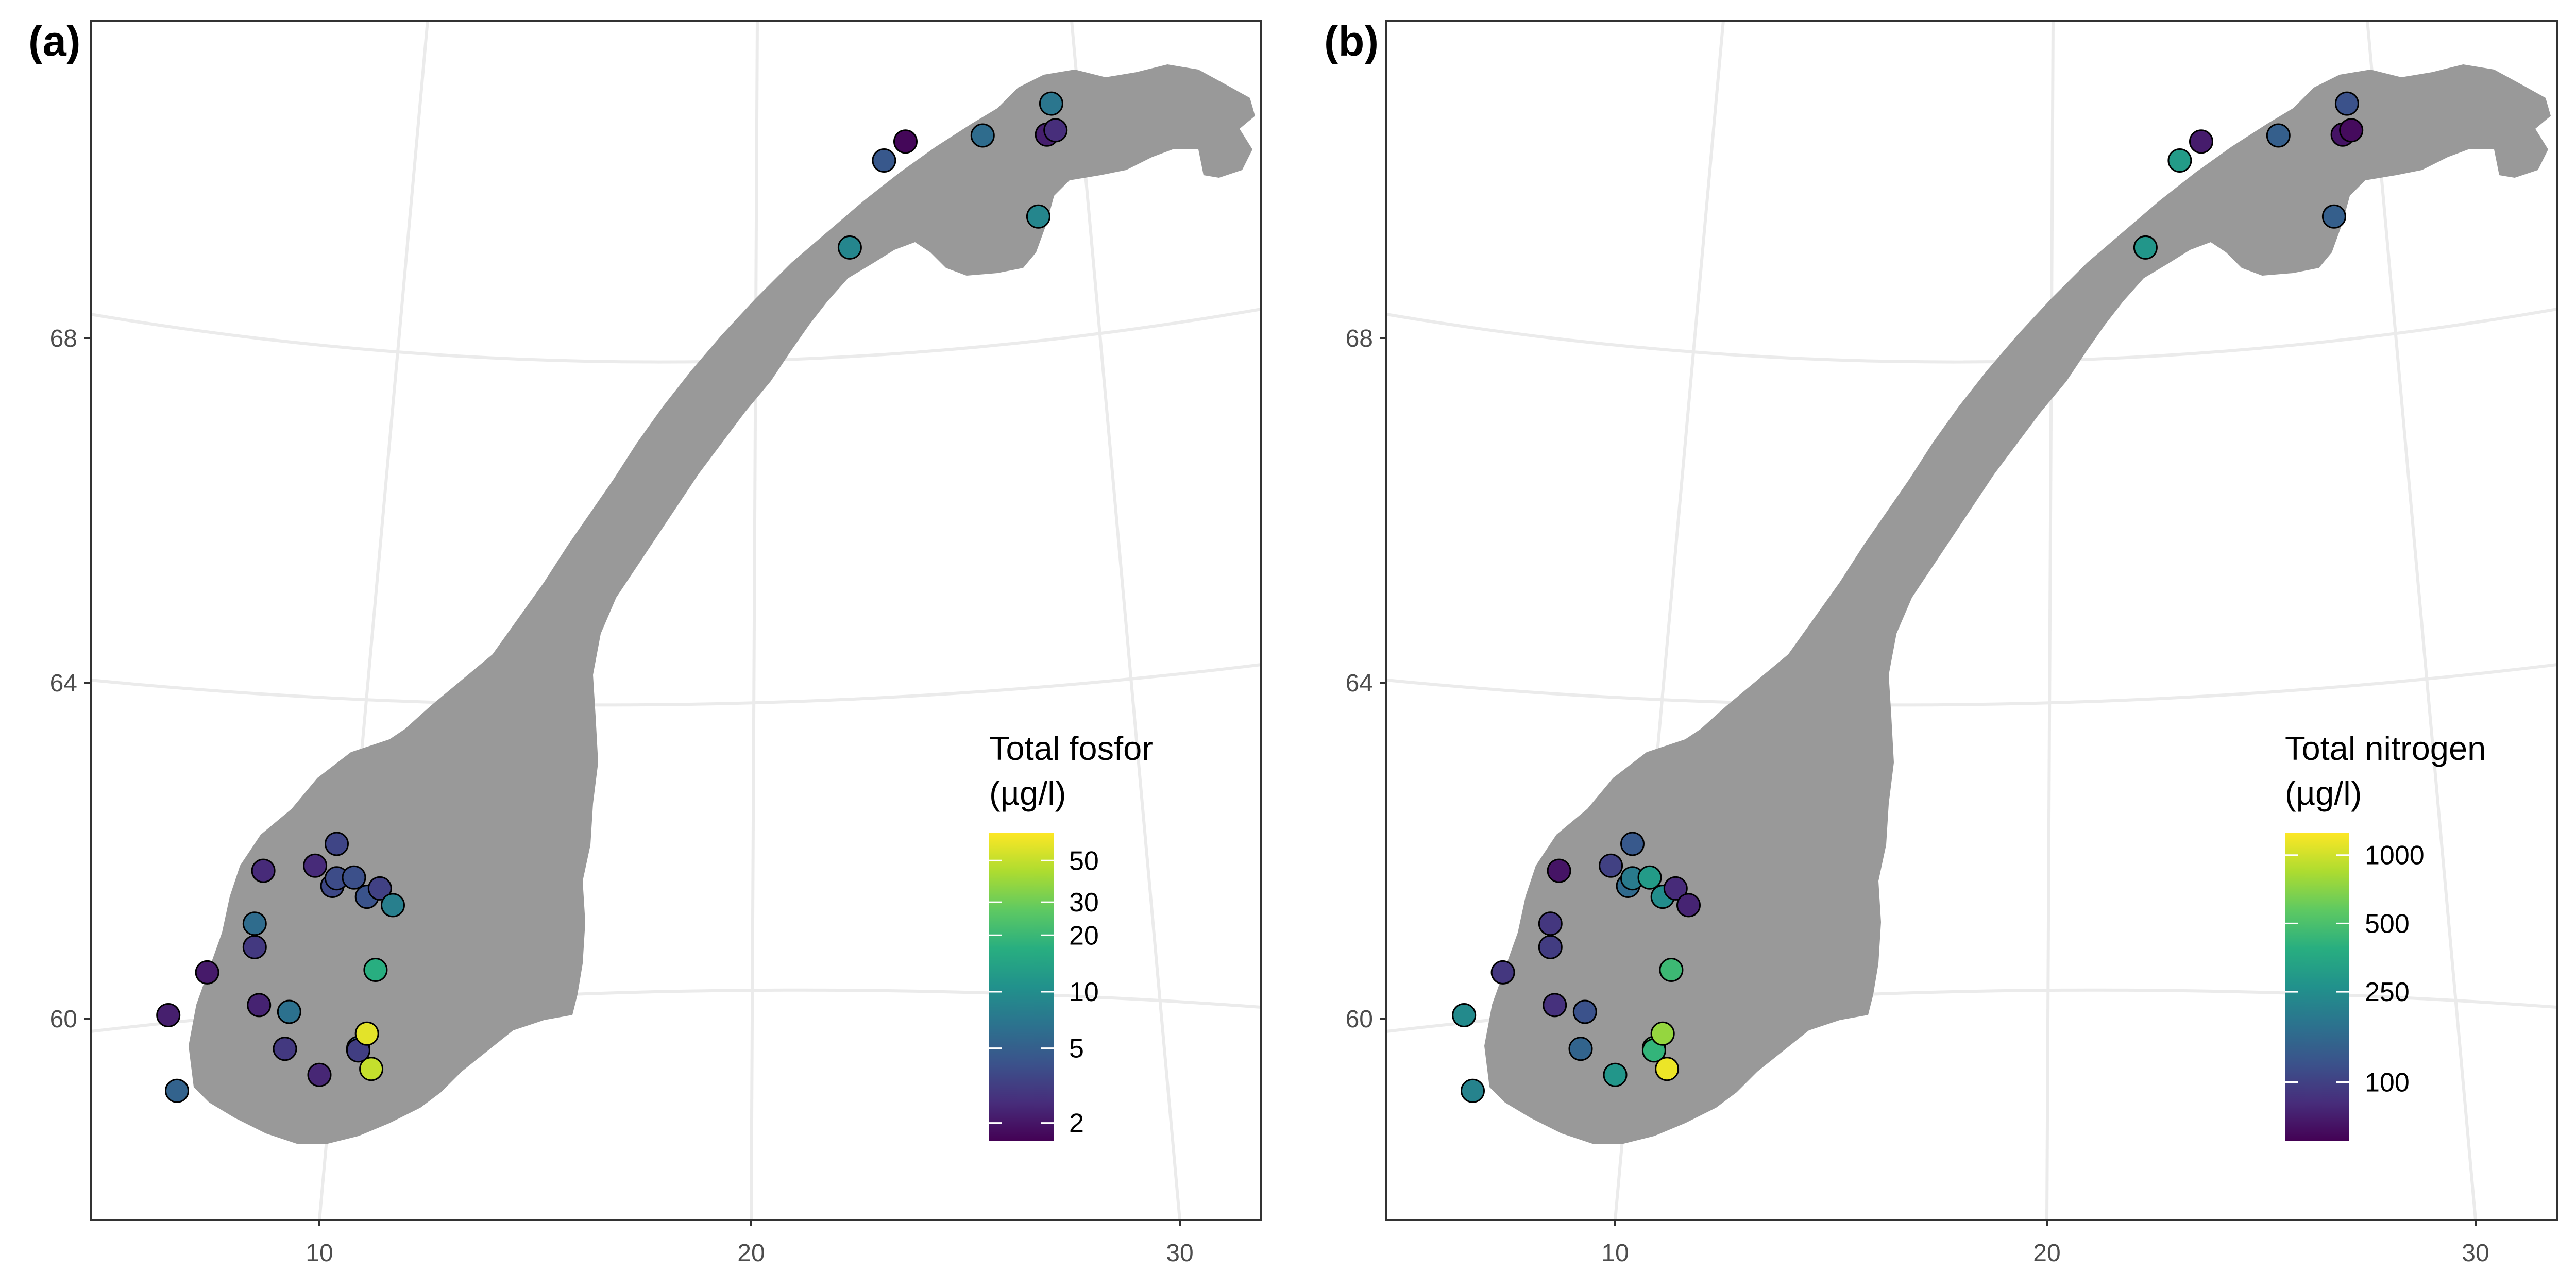  What do you see at coordinates (1076, 1124) in the screenshot?
I see `colorbar-label: 2` at bounding box center [1076, 1124].